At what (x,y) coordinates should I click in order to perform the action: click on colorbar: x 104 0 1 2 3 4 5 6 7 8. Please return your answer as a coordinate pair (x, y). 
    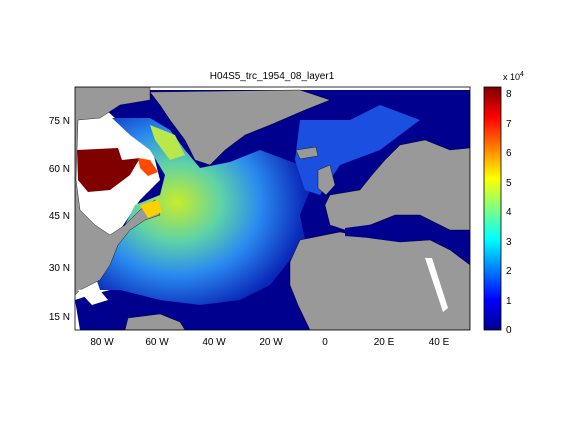
    Looking at the image, I should click on (503, 203).